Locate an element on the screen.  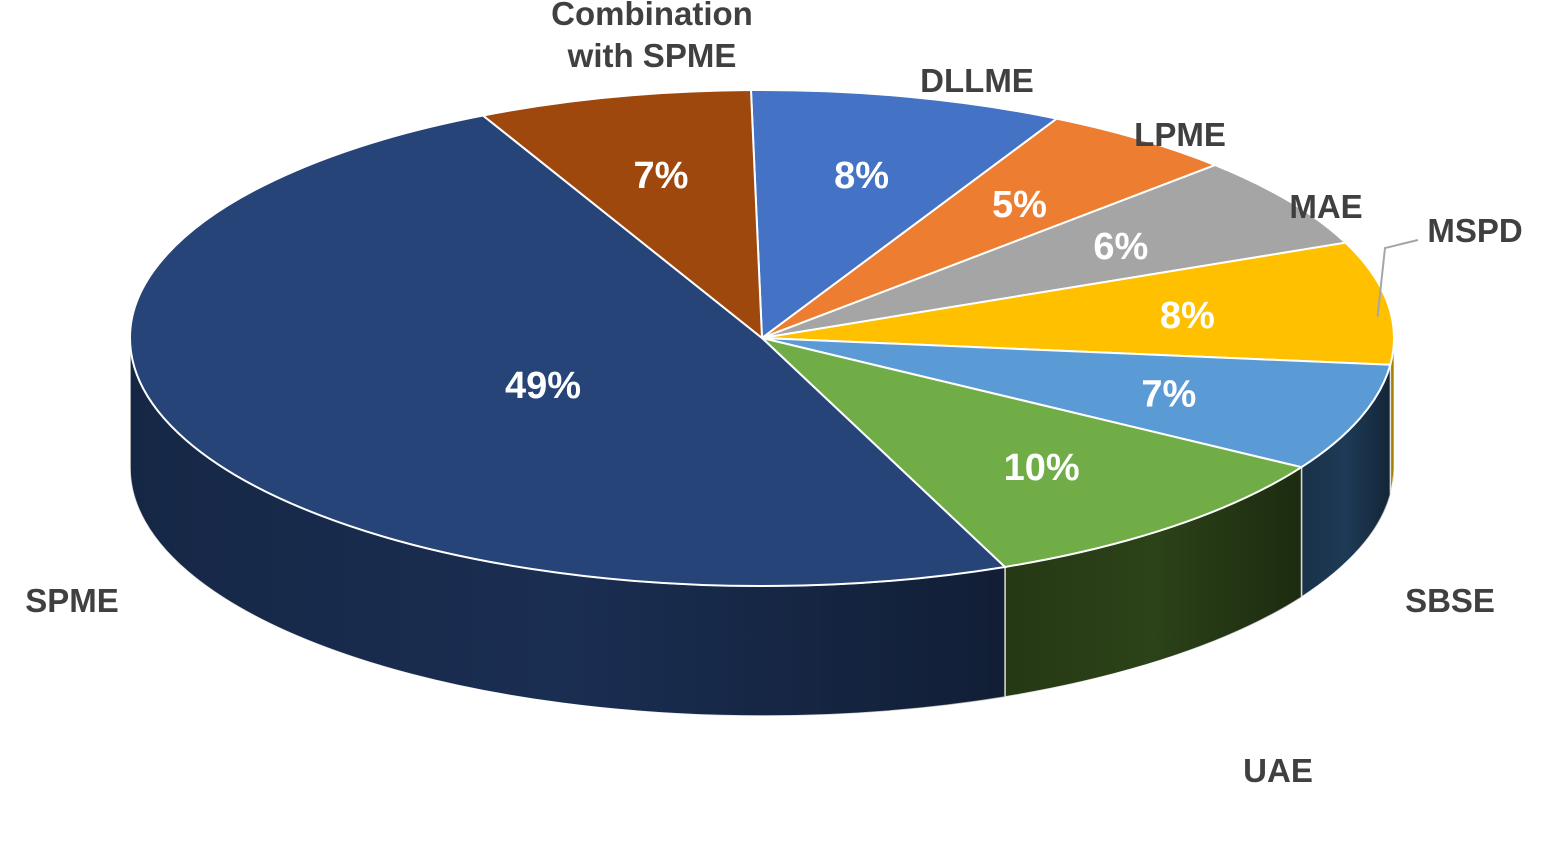
slice-mae is located at coordinates (1054, 251).